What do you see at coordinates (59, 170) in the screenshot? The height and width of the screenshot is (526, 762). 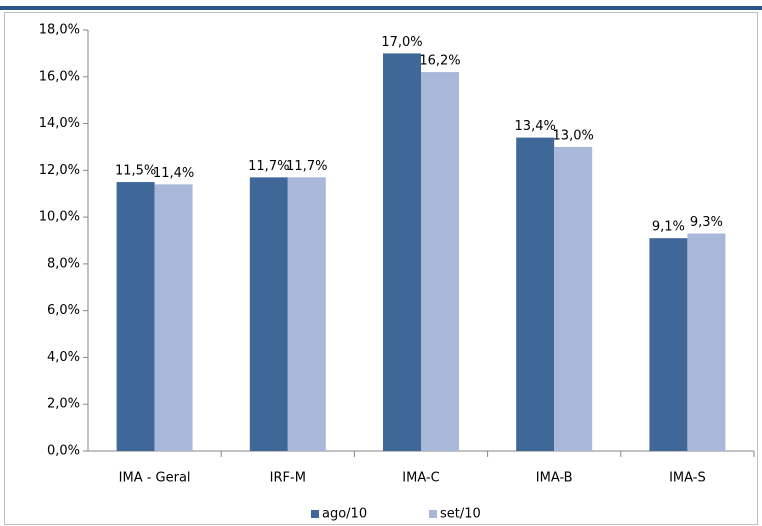 I see `y-tick-label: 12,0%` at bounding box center [59, 170].